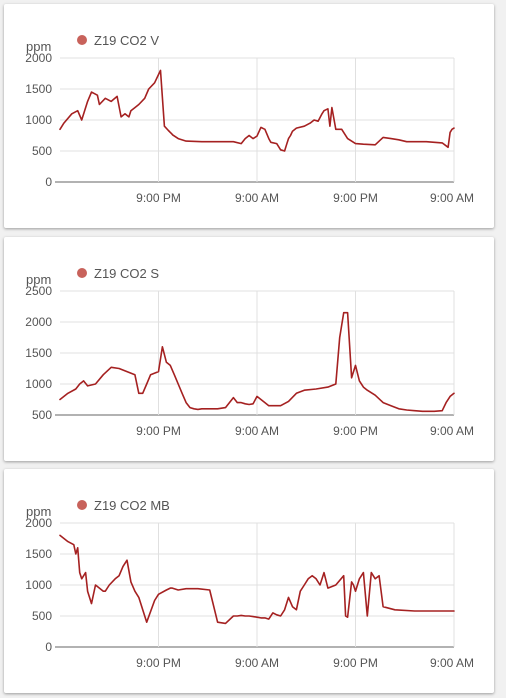 The height and width of the screenshot is (698, 506). Describe the element at coordinates (132, 505) in the screenshot. I see `legend-label: Z19 CO2 MB` at that location.